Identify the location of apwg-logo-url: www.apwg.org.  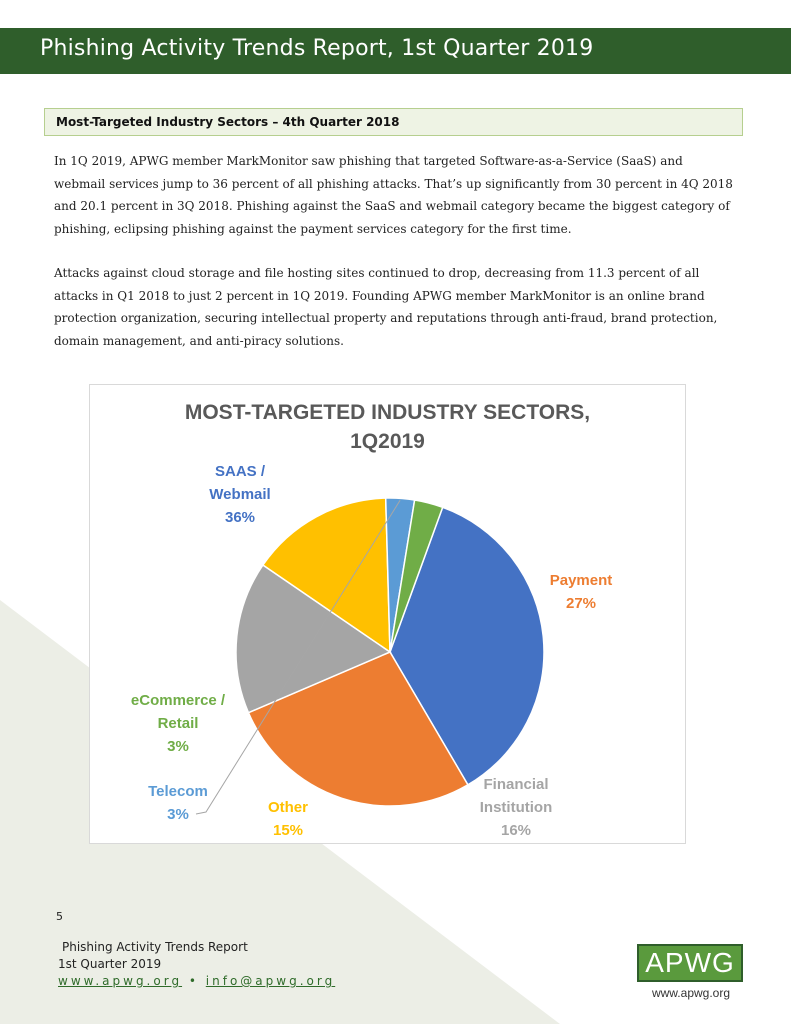
(691, 993).